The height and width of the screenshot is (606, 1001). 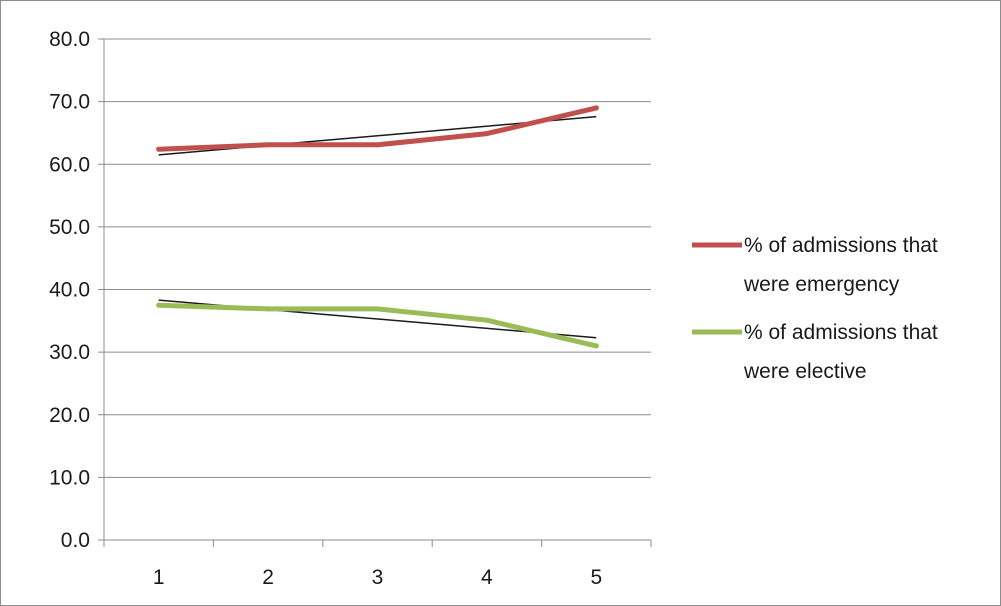 I want to click on legend-label-2: were elective, so click(x=805, y=371).